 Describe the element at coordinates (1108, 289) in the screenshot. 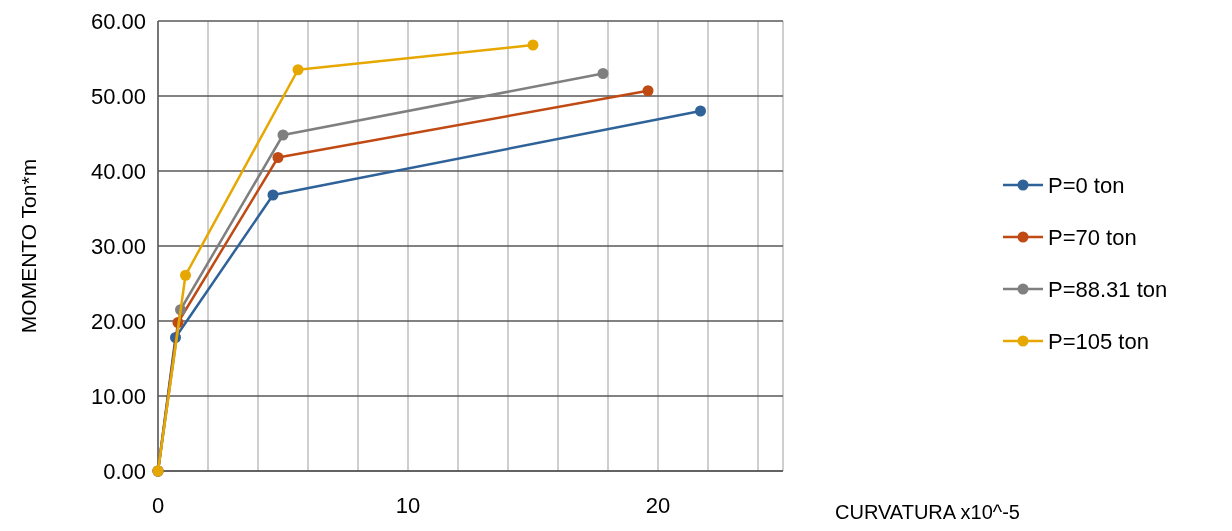

I see `legend-label: P=88.31 ton` at that location.